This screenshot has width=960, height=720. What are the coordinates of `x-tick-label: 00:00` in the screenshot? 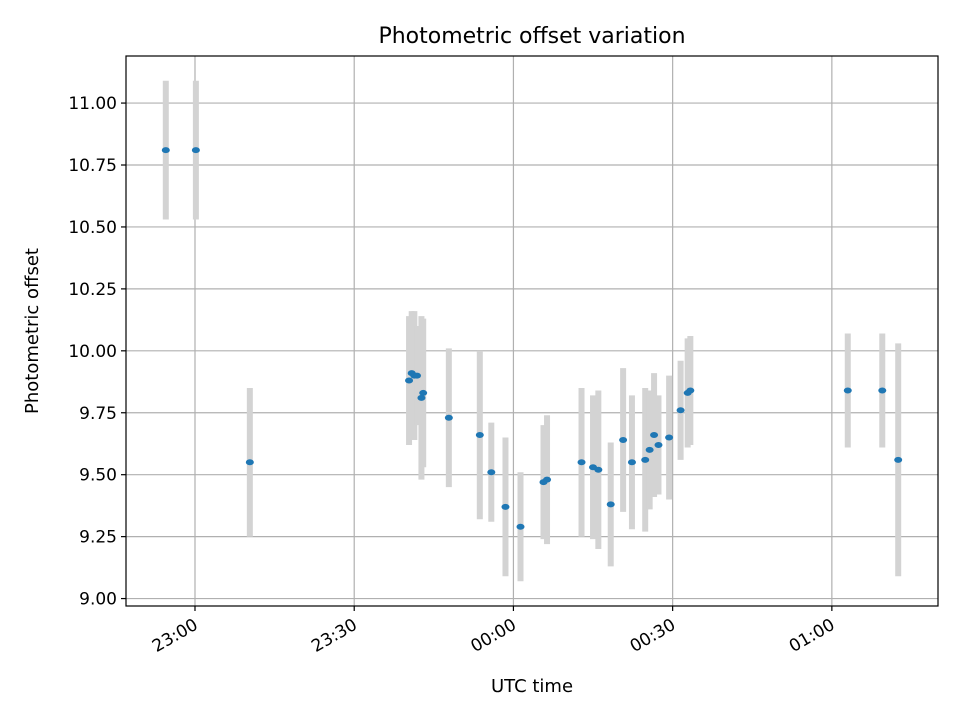 It's located at (493, 636).